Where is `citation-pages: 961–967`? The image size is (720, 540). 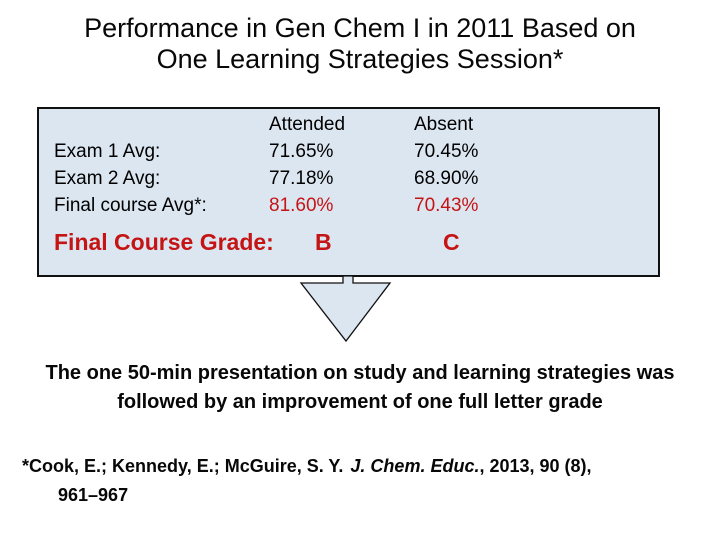 citation-pages: 961–967 is located at coordinates (93, 495).